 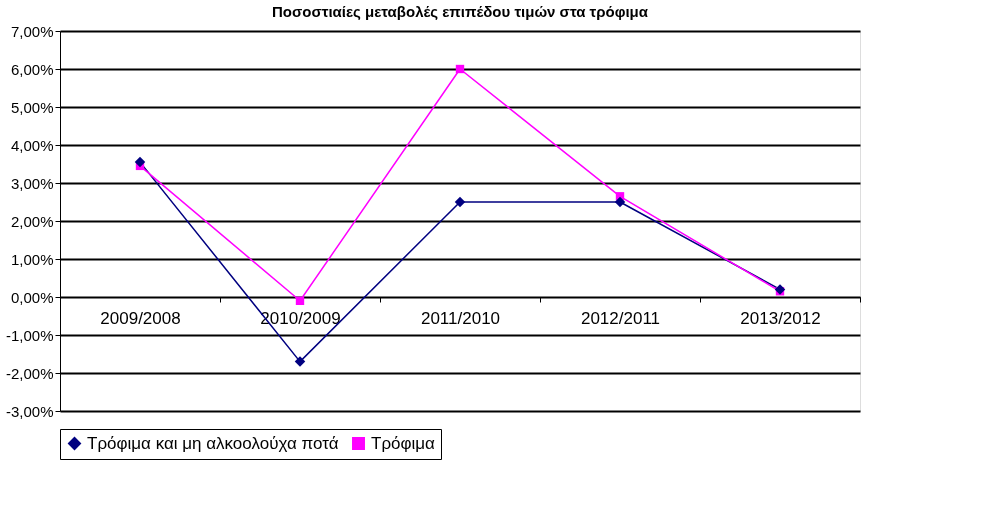 What do you see at coordinates (460, 11) in the screenshot?
I see `chart-title: Ποσοστιαίες μεταβολές επιπέδου τιμών στα τρόφιμα` at bounding box center [460, 11].